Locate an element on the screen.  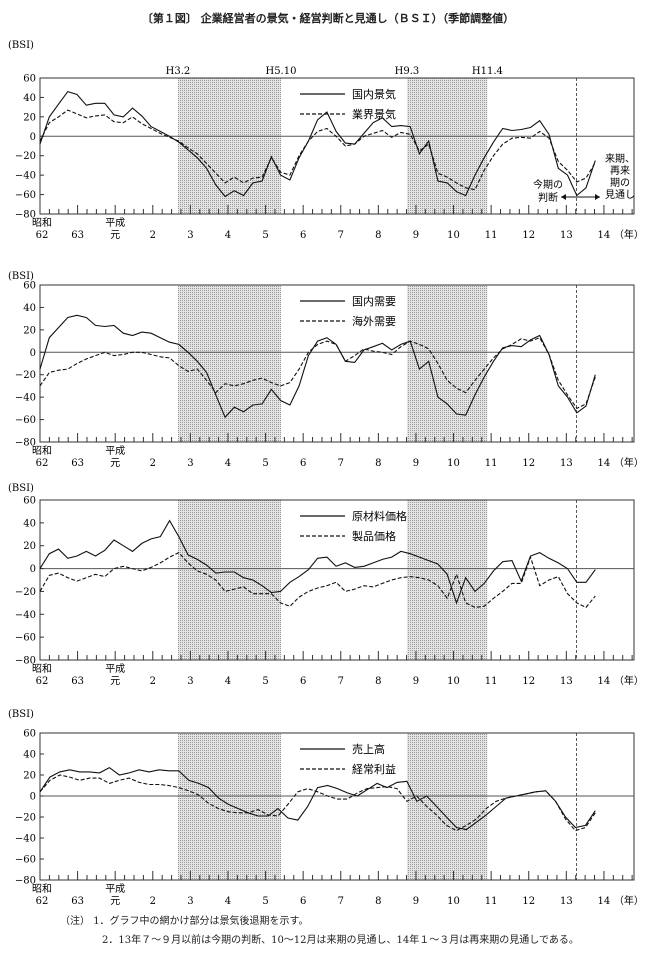
x-tick-label: 10 is located at coordinates (453, 901).